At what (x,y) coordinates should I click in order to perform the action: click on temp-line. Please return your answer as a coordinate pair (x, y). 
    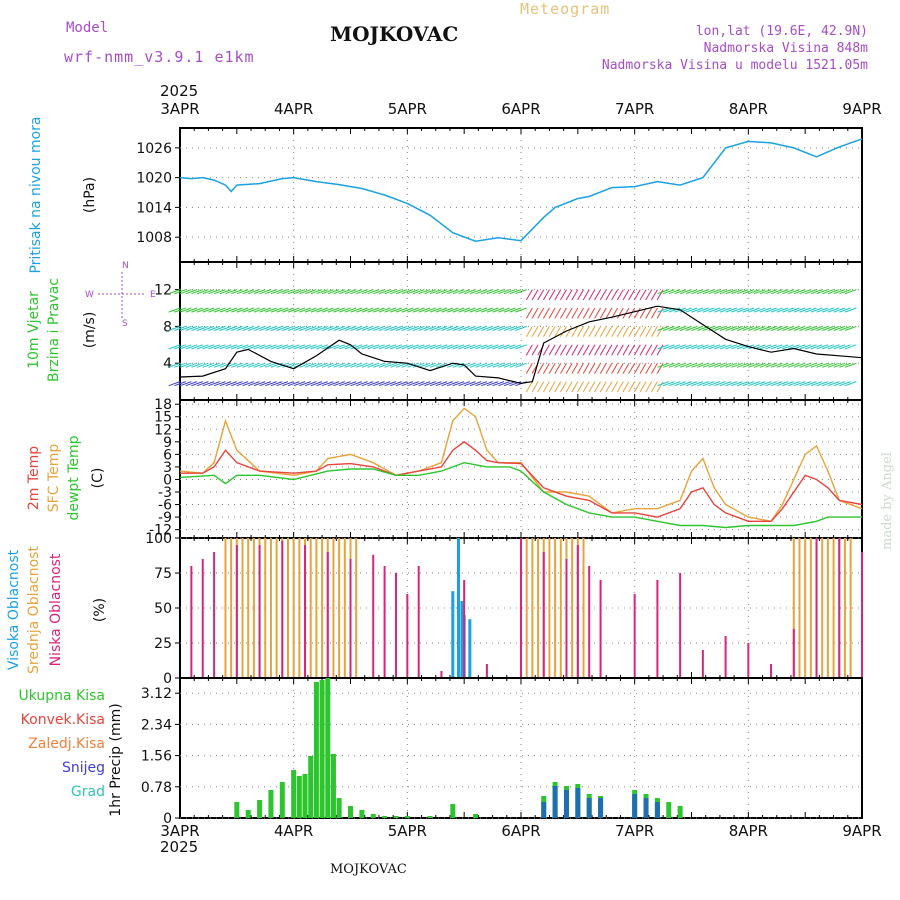
    Looking at the image, I should click on (521, 465).